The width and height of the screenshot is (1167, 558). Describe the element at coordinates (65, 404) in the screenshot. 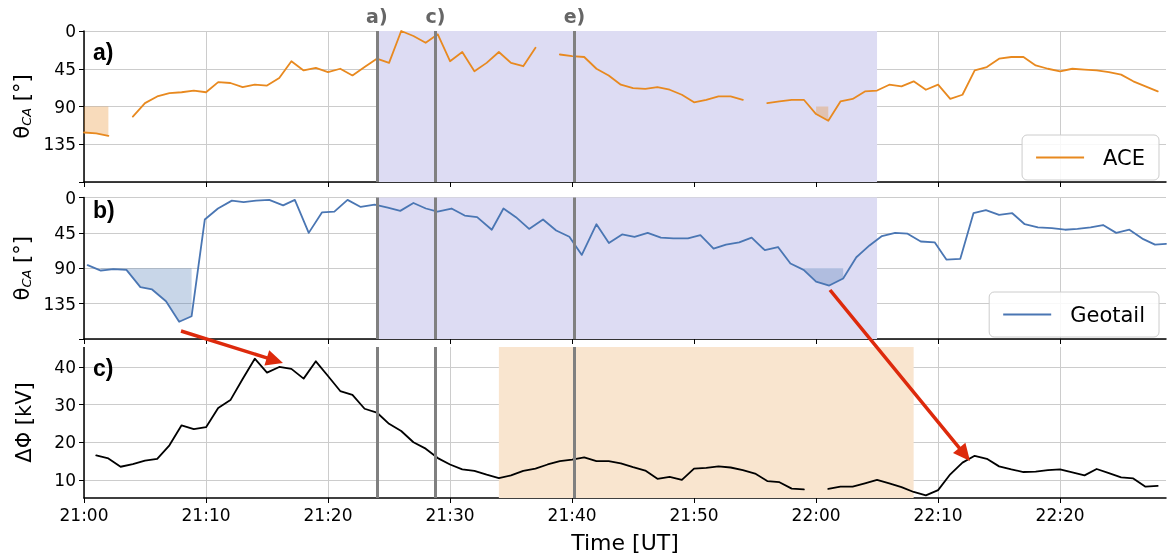

I see `y-tick-label: 30` at that location.